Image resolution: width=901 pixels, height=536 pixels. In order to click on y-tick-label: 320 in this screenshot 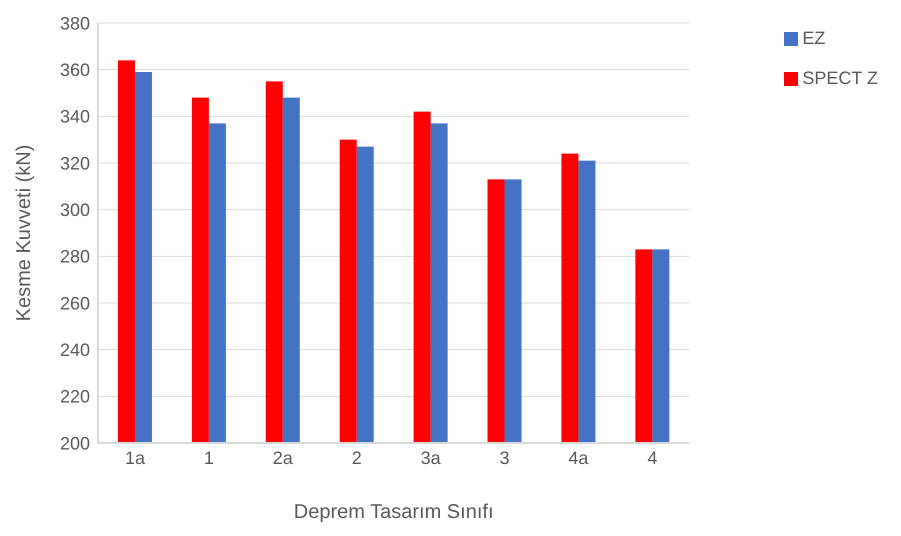, I will do `click(75, 163)`.